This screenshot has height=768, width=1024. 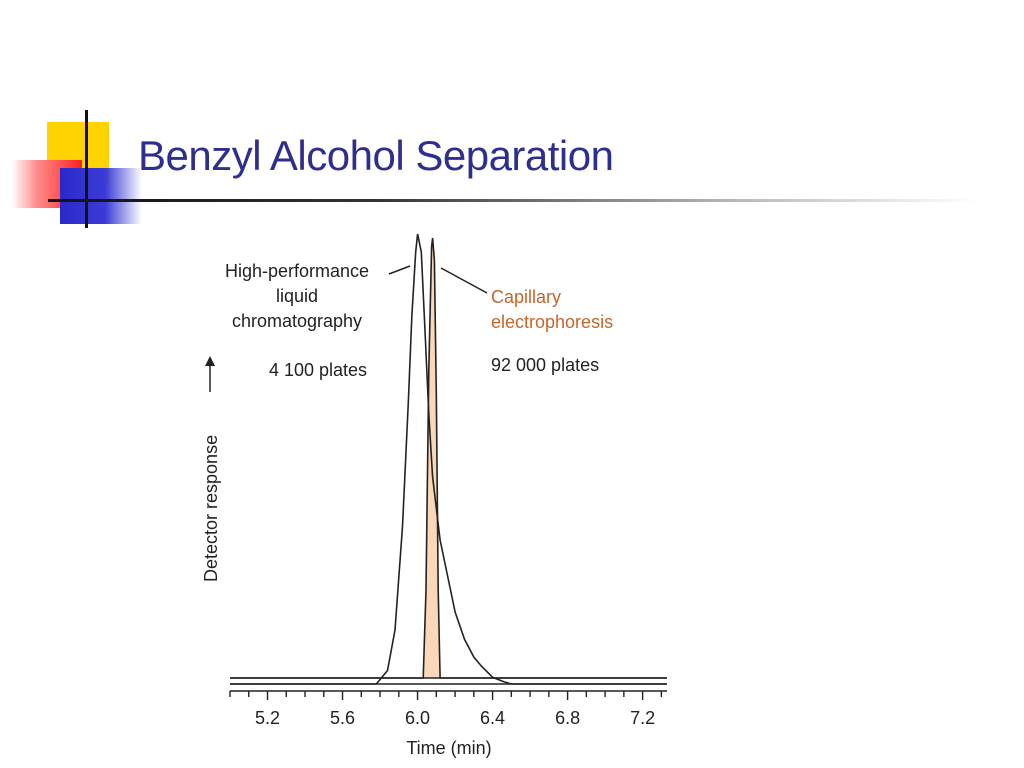 What do you see at coordinates (376, 155) in the screenshot?
I see `slide-title: Benzyl Alcohol Separation` at bounding box center [376, 155].